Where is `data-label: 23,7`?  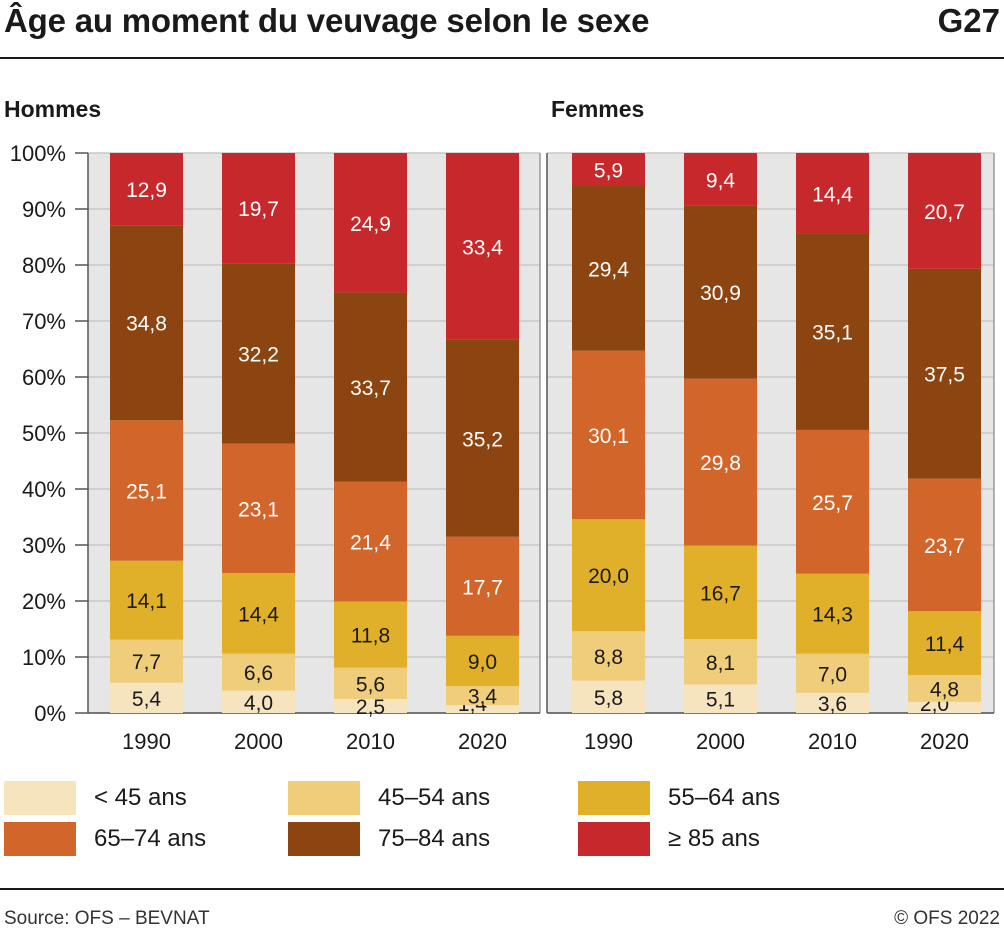
data-label: 23,7 is located at coordinates (944, 546).